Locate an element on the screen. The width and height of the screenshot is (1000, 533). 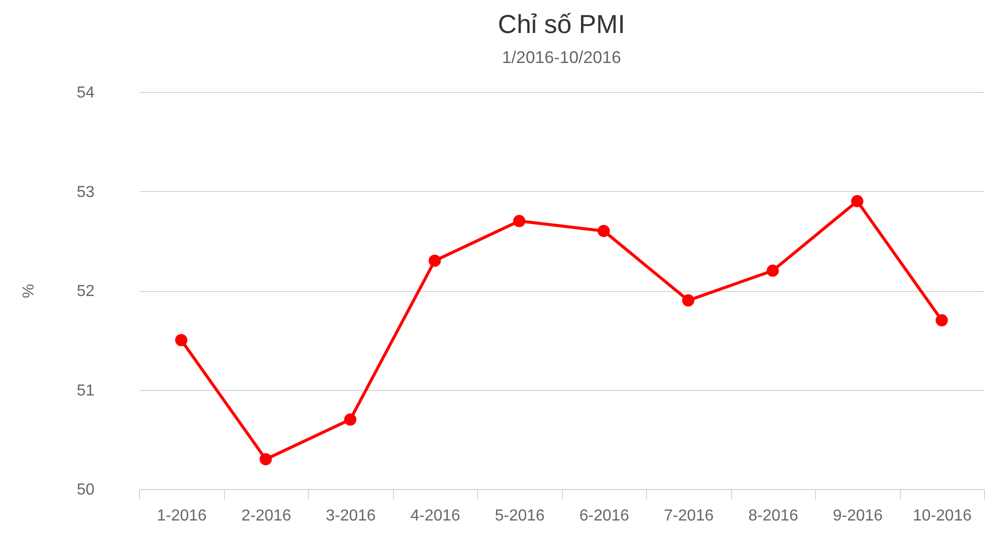
x-tick-label: 10-2016 is located at coordinates (942, 516).